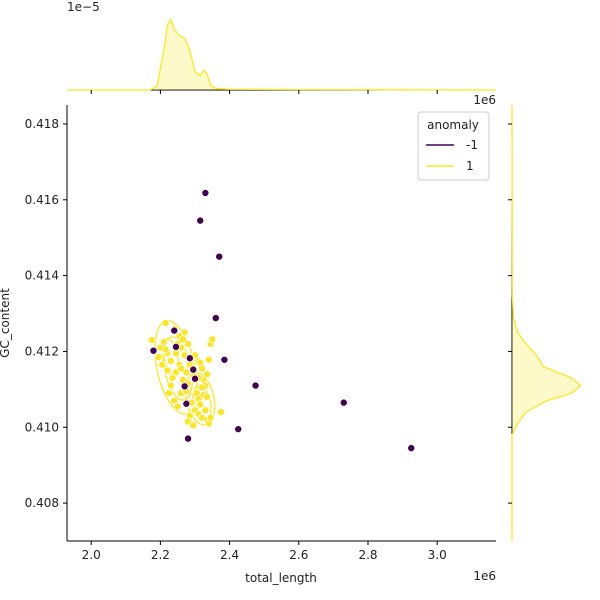 This screenshot has height=600, width=600. What do you see at coordinates (42, 351) in the screenshot?
I see `y-tick-label: 0.412` at bounding box center [42, 351].